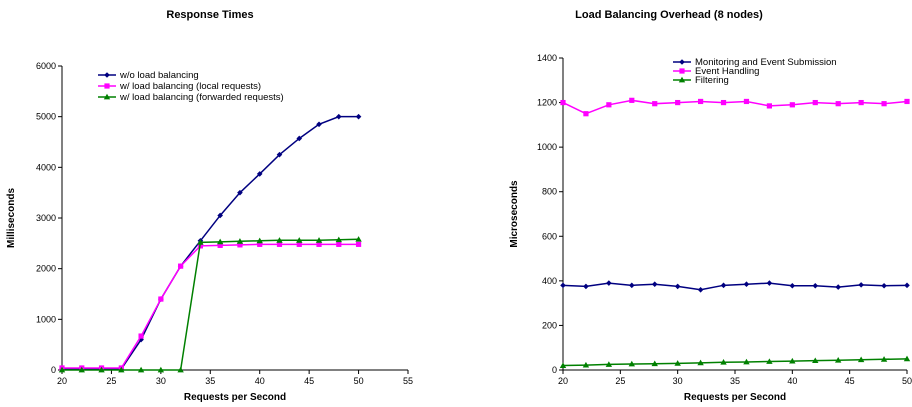 The width and height of the screenshot is (912, 407). I want to click on x-tick-label: 55, so click(408, 381).